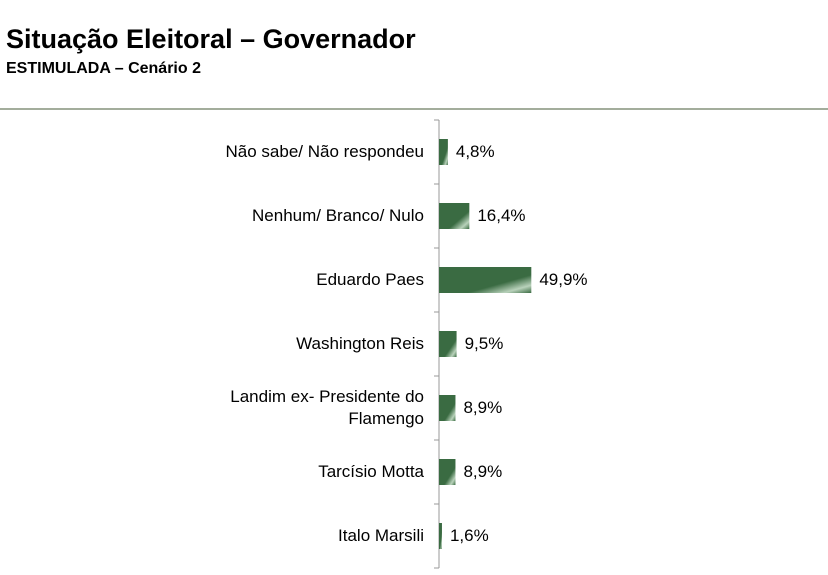 This screenshot has width=828, height=575. Describe the element at coordinates (327, 407) in the screenshot. I see `category-label: Landim ex- Presidente do Flamengo` at that location.